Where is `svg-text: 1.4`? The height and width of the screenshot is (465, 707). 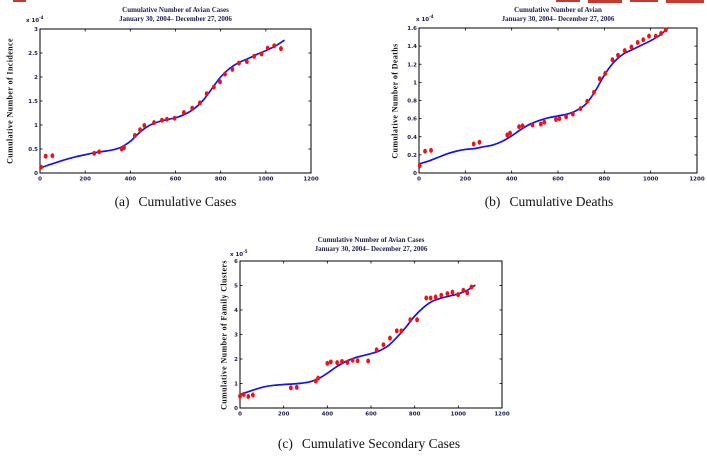
svg-text: 1.4 is located at coordinates (412, 47).